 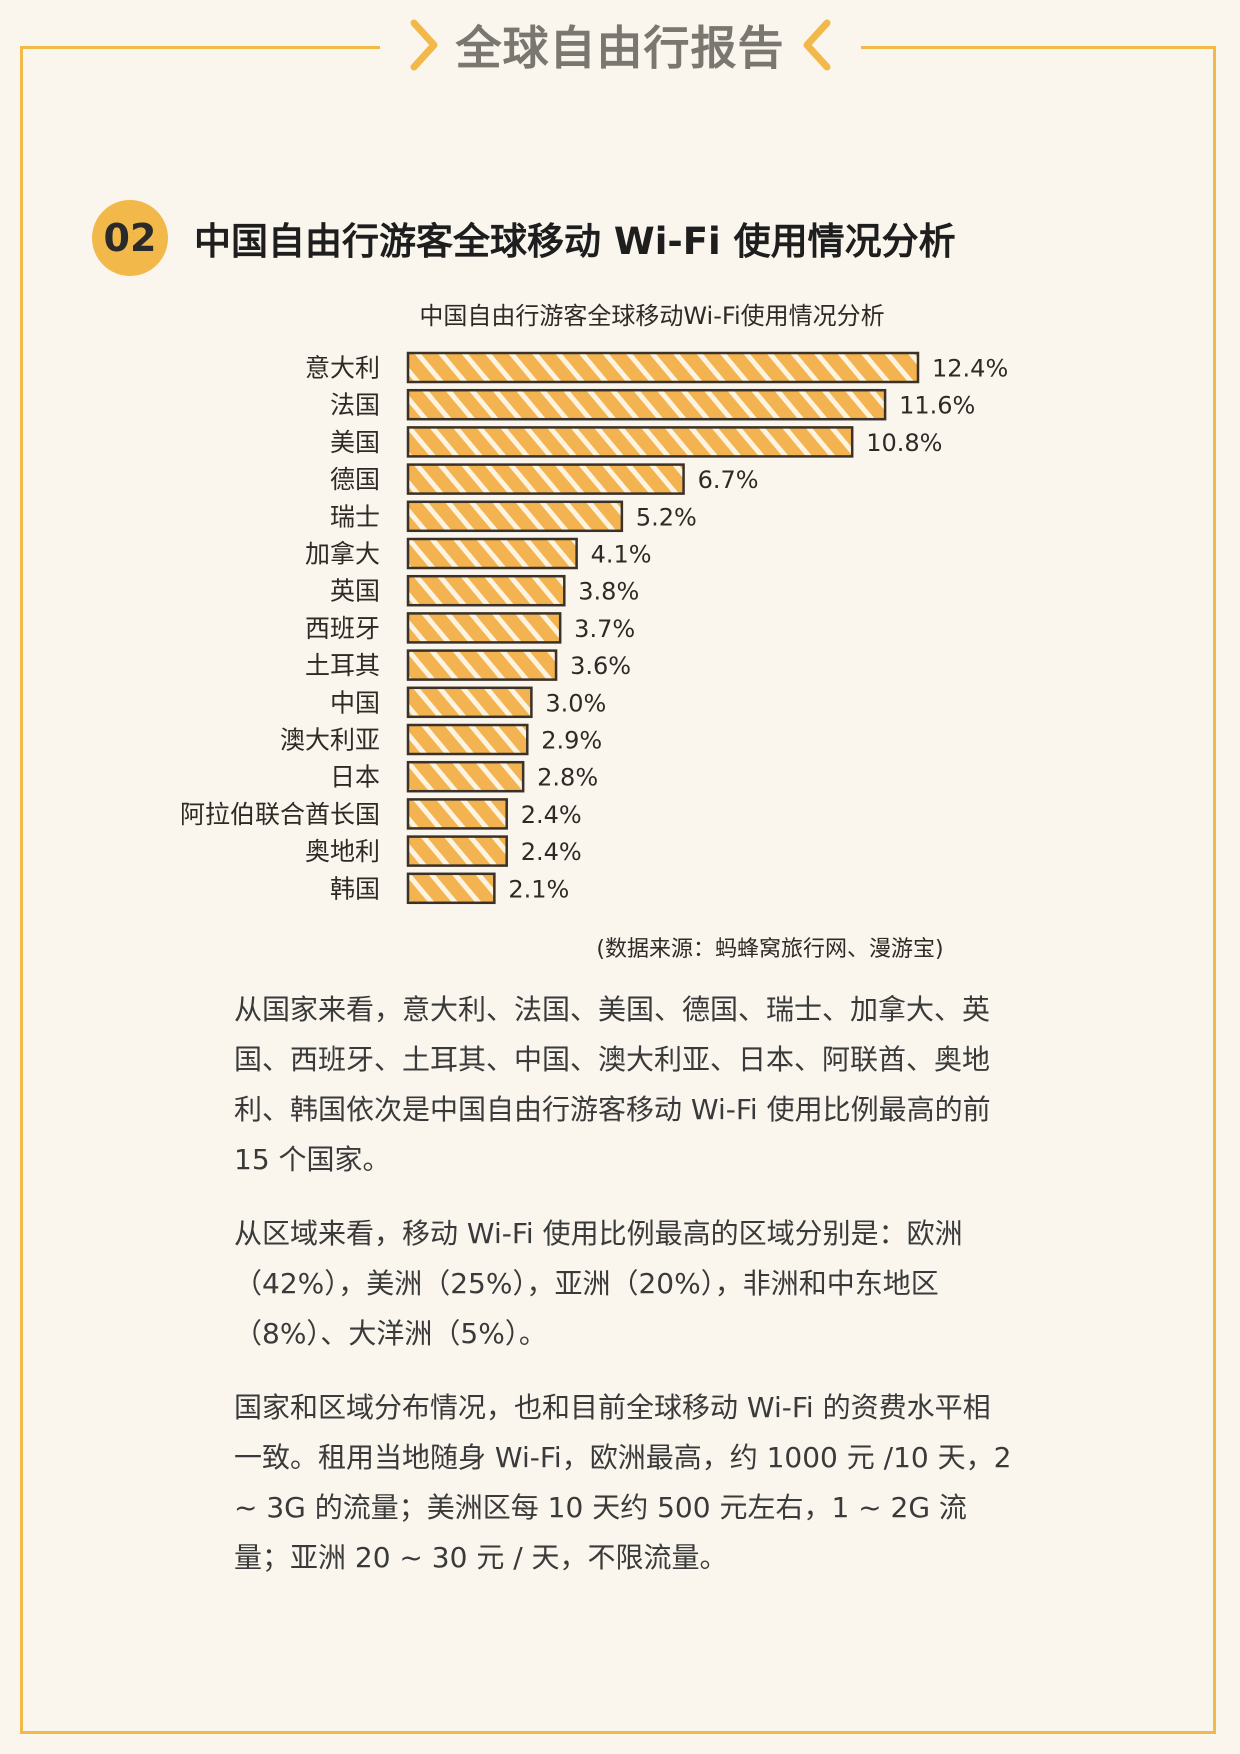 What do you see at coordinates (575, 703) in the screenshot?
I see `value-label: 3.0%` at bounding box center [575, 703].